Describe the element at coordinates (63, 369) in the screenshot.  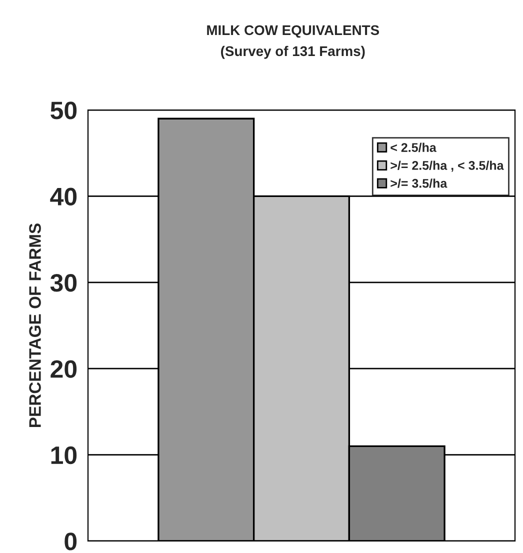
I see `y-tick-label: 20` at that location.